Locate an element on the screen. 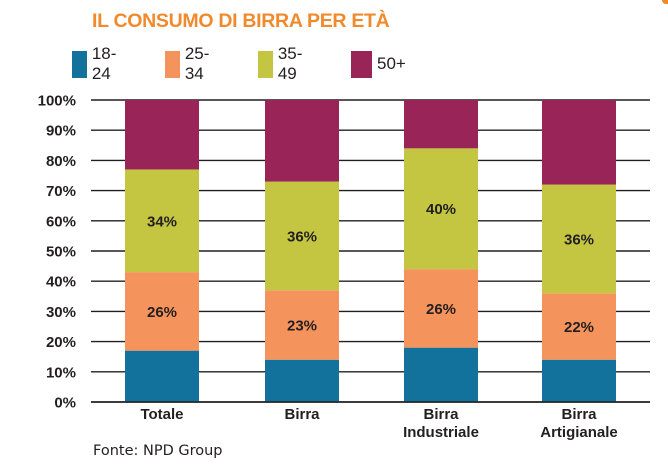 This screenshot has height=470, width=668. bar-stack: 26% 34% is located at coordinates (162, 251).